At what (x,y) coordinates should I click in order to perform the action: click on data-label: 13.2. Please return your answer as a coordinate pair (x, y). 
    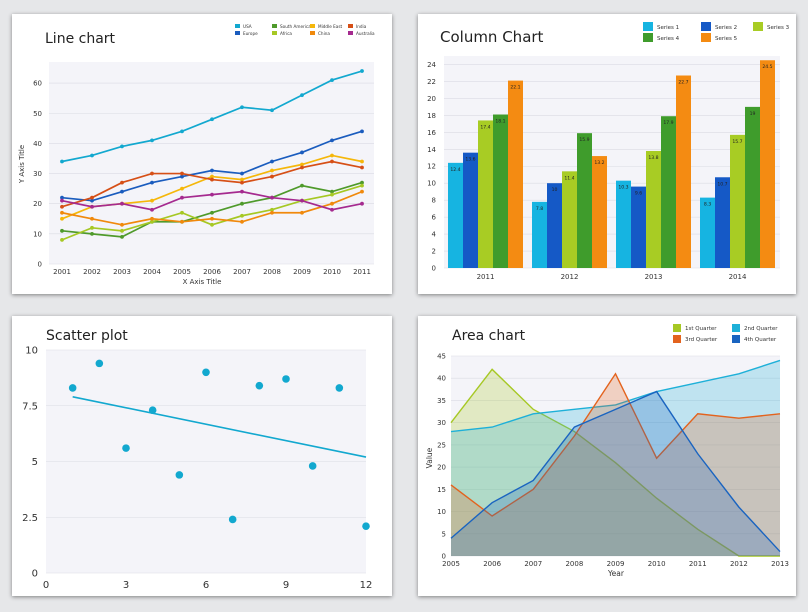
    Looking at the image, I should click on (599, 163).